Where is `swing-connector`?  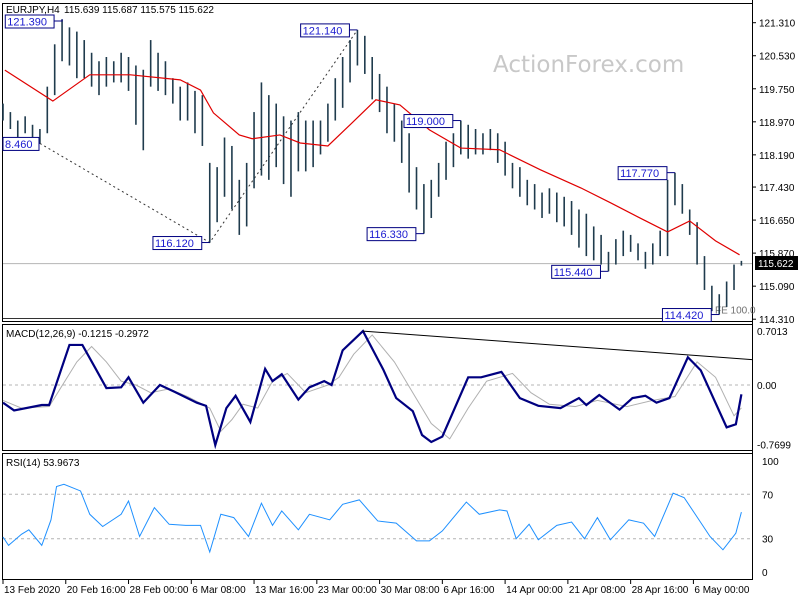
swing-connector is located at coordinates (58, 20).